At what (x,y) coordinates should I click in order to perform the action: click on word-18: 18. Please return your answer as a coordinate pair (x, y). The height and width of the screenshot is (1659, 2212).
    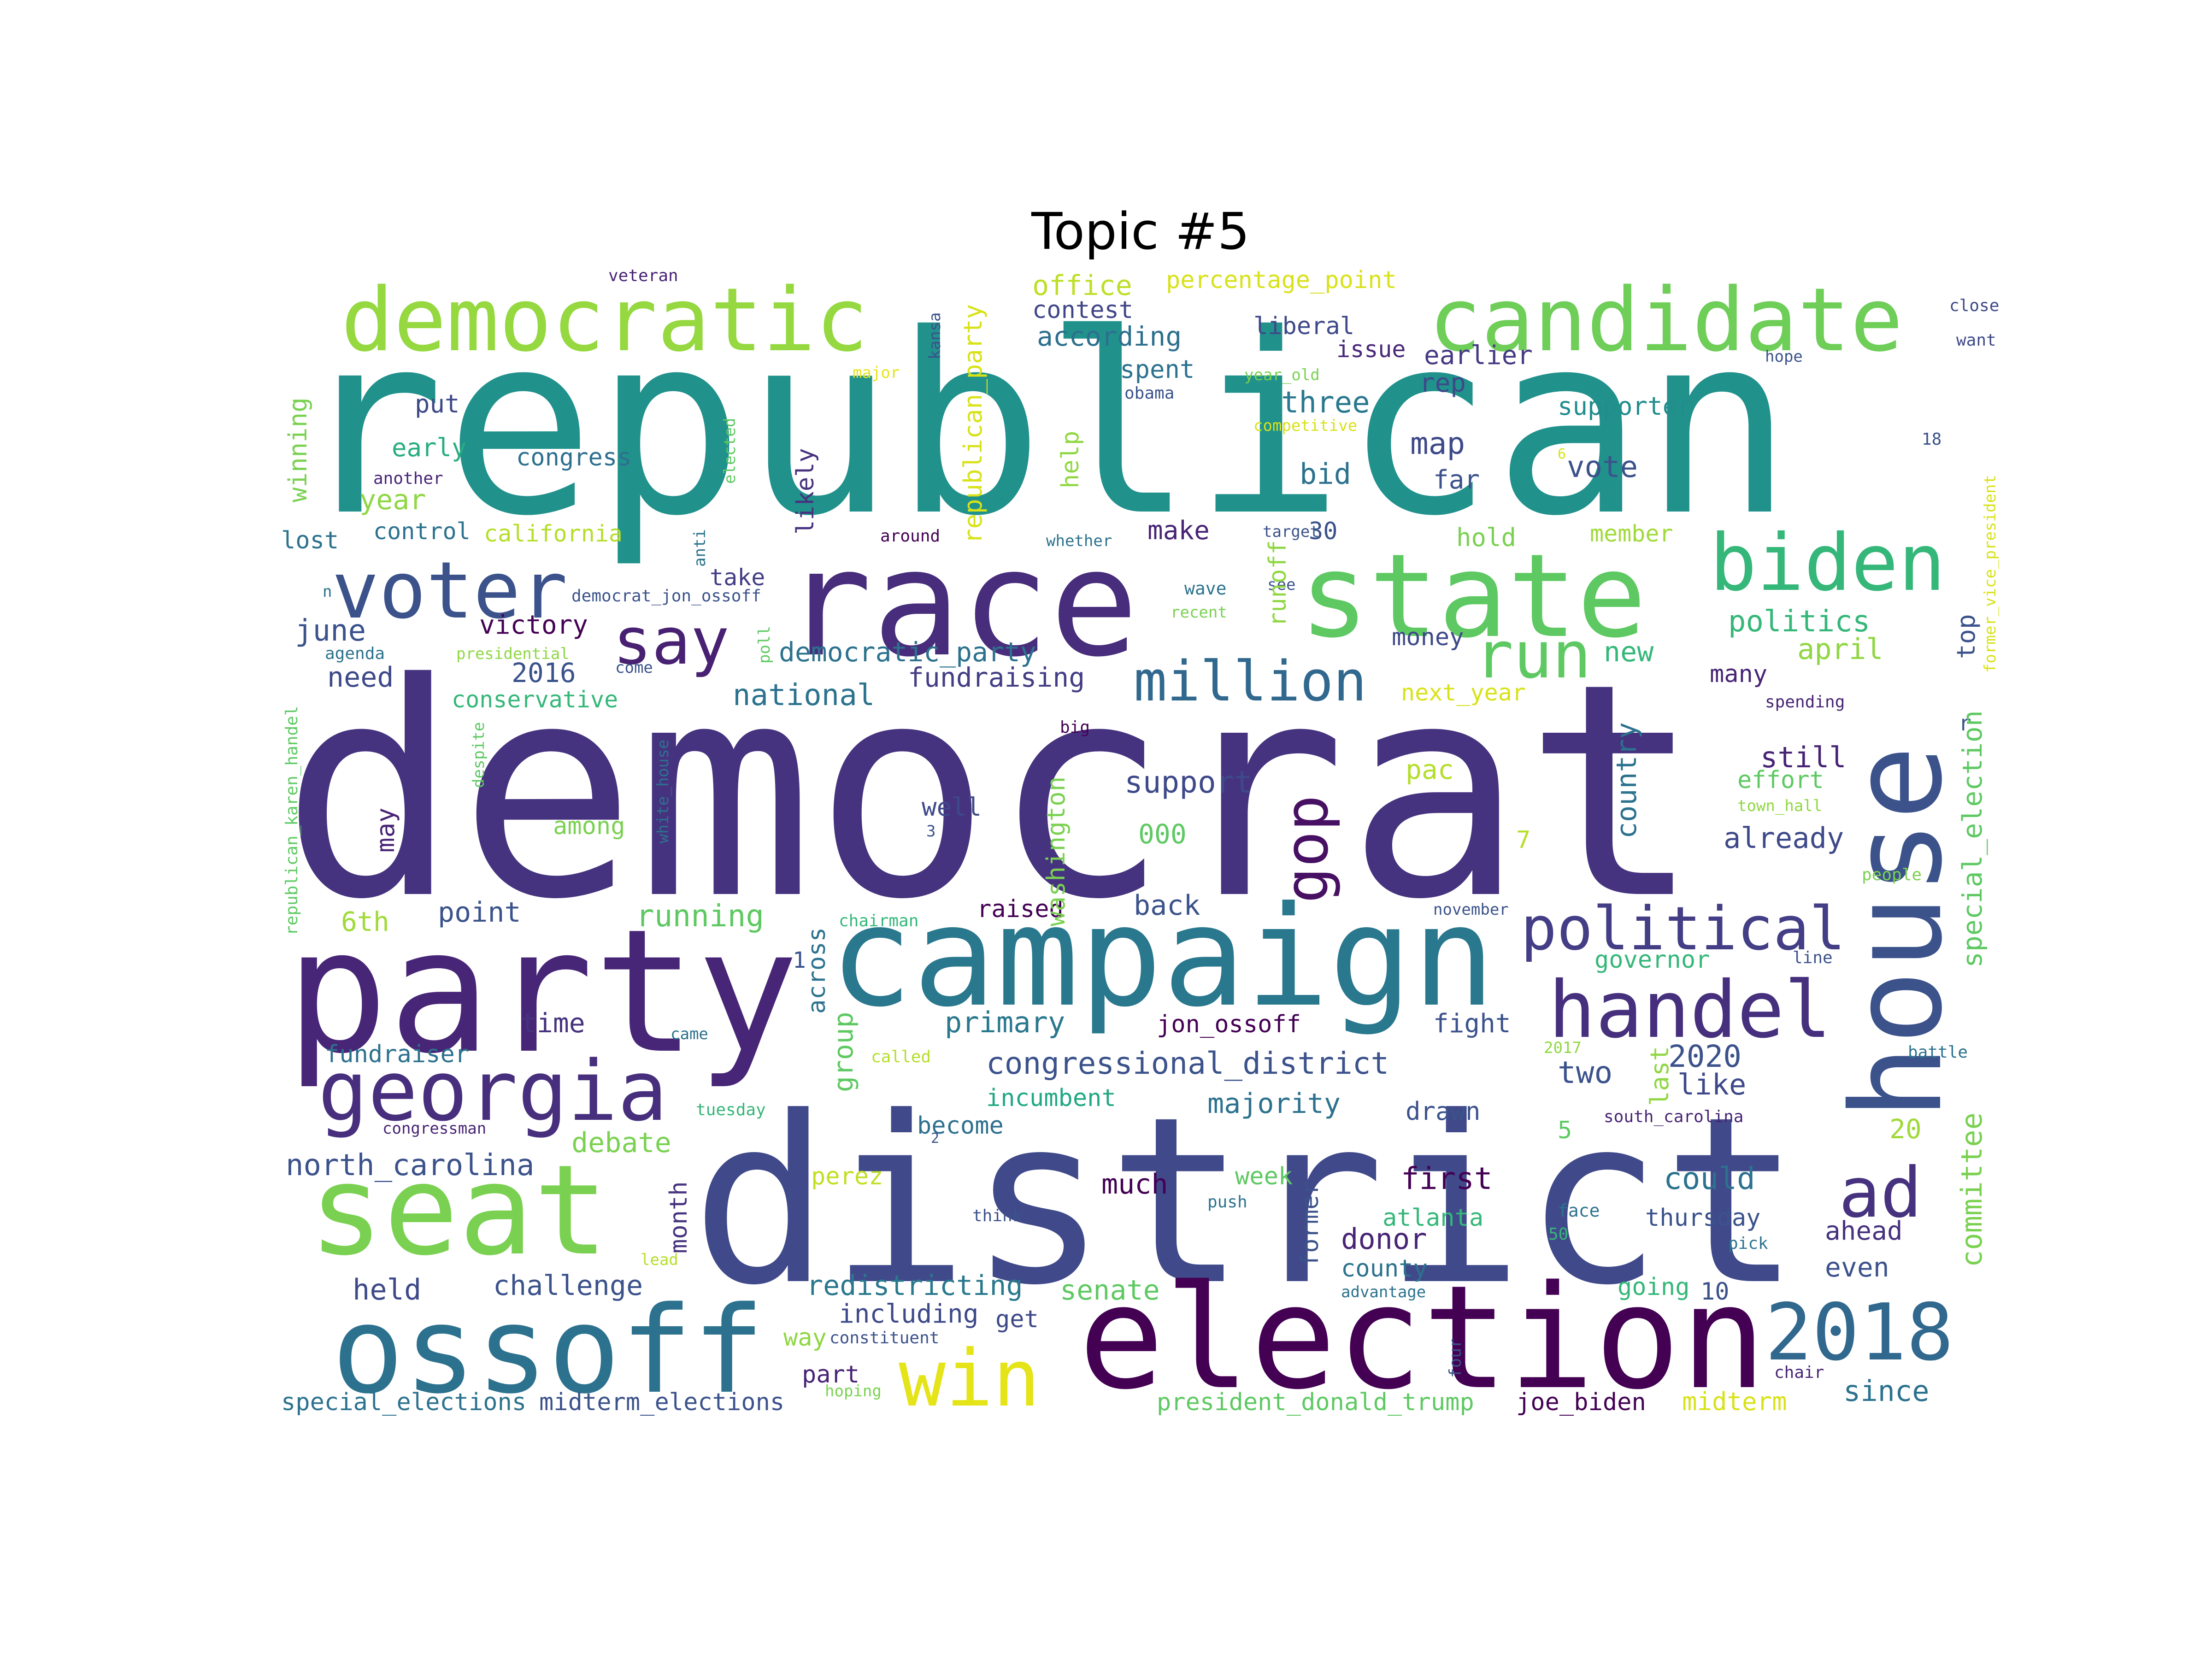
    Looking at the image, I should click on (1931, 439).